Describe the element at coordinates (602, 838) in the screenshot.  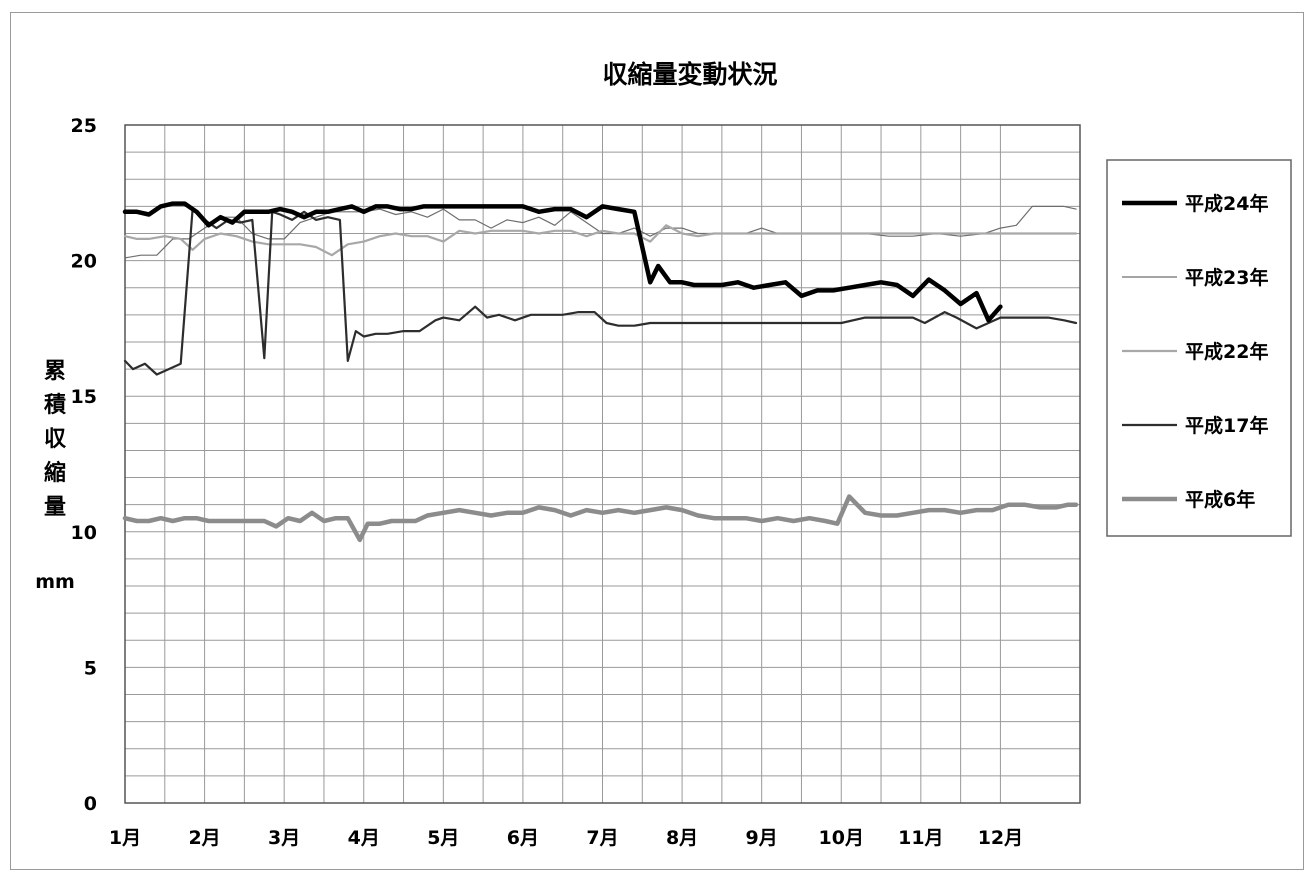
I see `x-tick-label: 7月` at that location.